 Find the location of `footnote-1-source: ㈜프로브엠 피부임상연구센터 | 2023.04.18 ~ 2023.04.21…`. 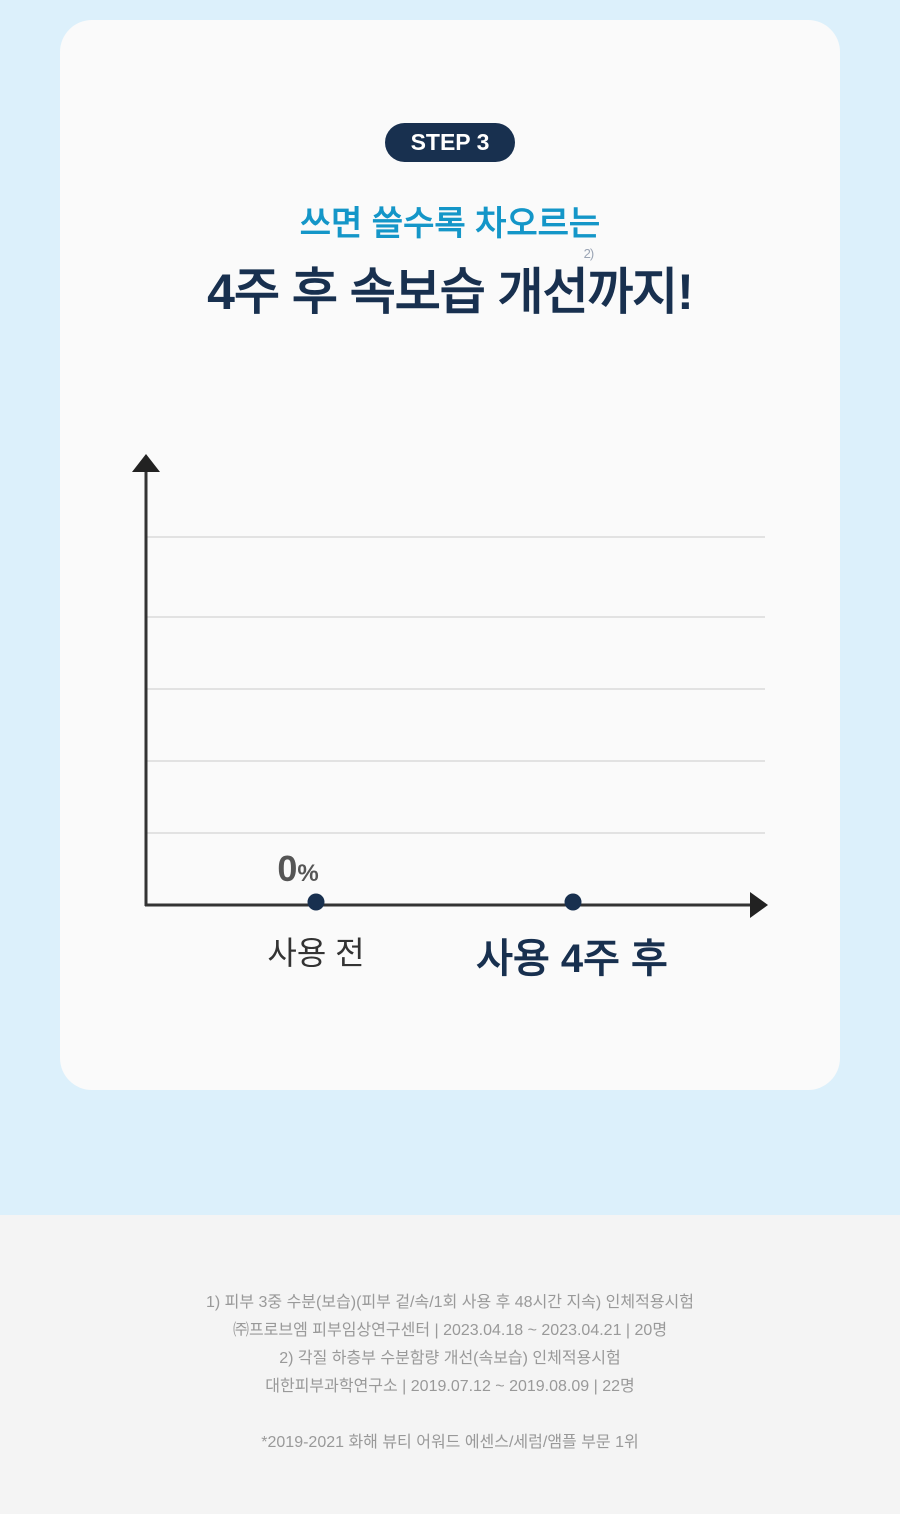

footnote-1-source: ㈜프로브엠 피부임상연구센터 | 2023.04.18 ~ 2023.04.21… is located at coordinates (450, 1330).